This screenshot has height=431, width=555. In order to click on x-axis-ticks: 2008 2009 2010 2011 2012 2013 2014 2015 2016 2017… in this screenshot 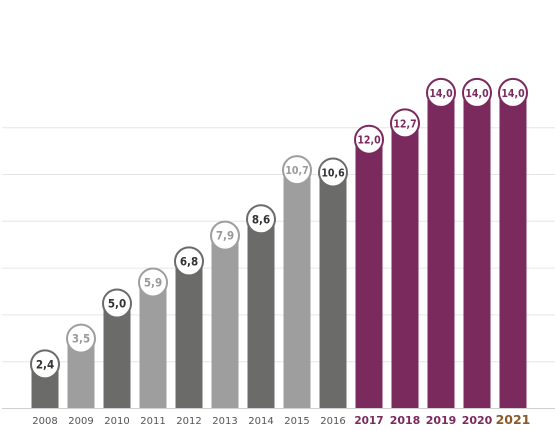, I will do `click(281, 419)`.